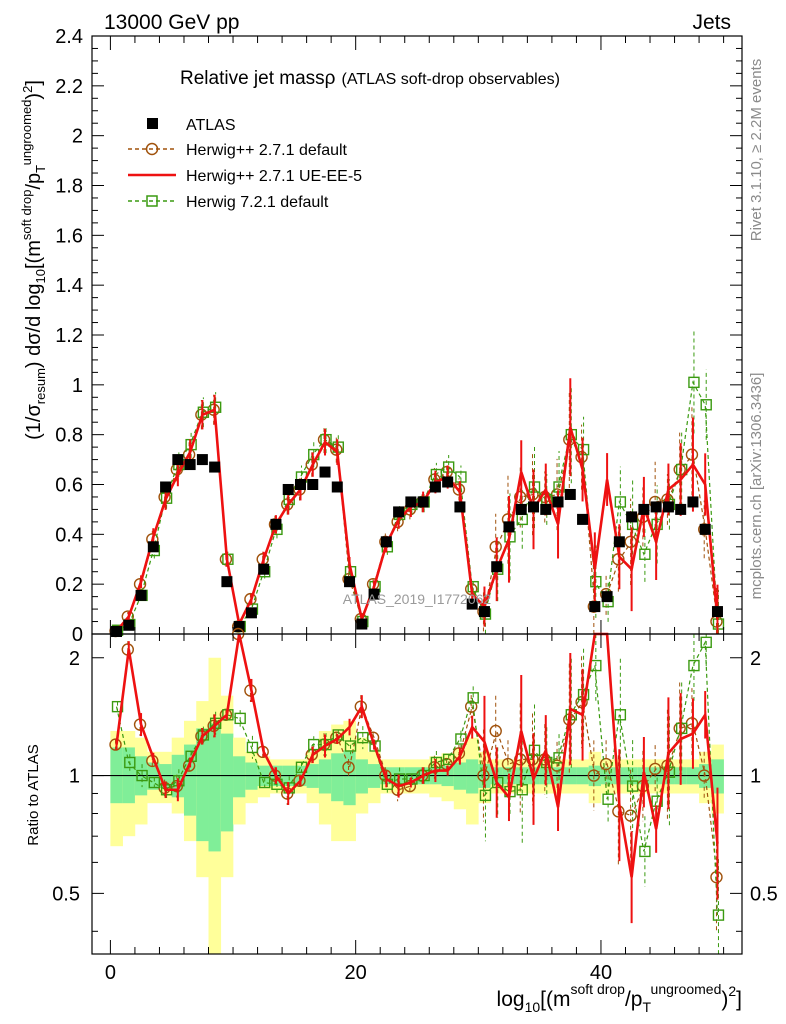 The height and width of the screenshot is (1024, 786). What do you see at coordinates (110, 973) in the screenshot?
I see `x-tick-label: 0` at bounding box center [110, 973].